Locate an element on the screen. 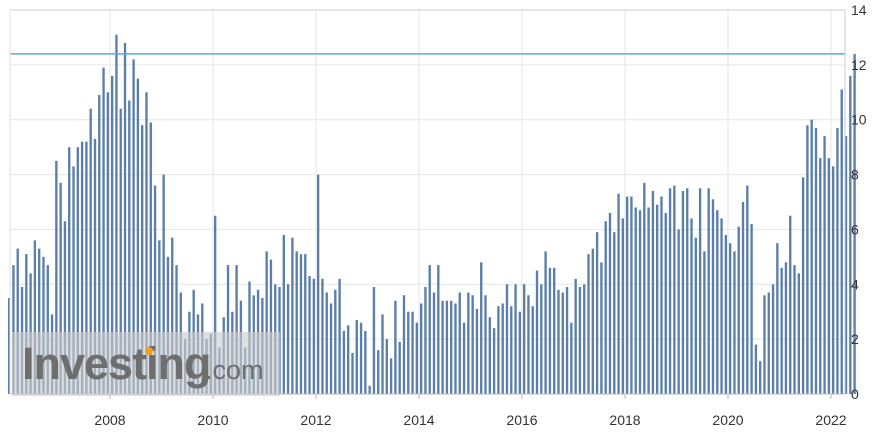  x-tick-label: 2012 is located at coordinates (315, 420).